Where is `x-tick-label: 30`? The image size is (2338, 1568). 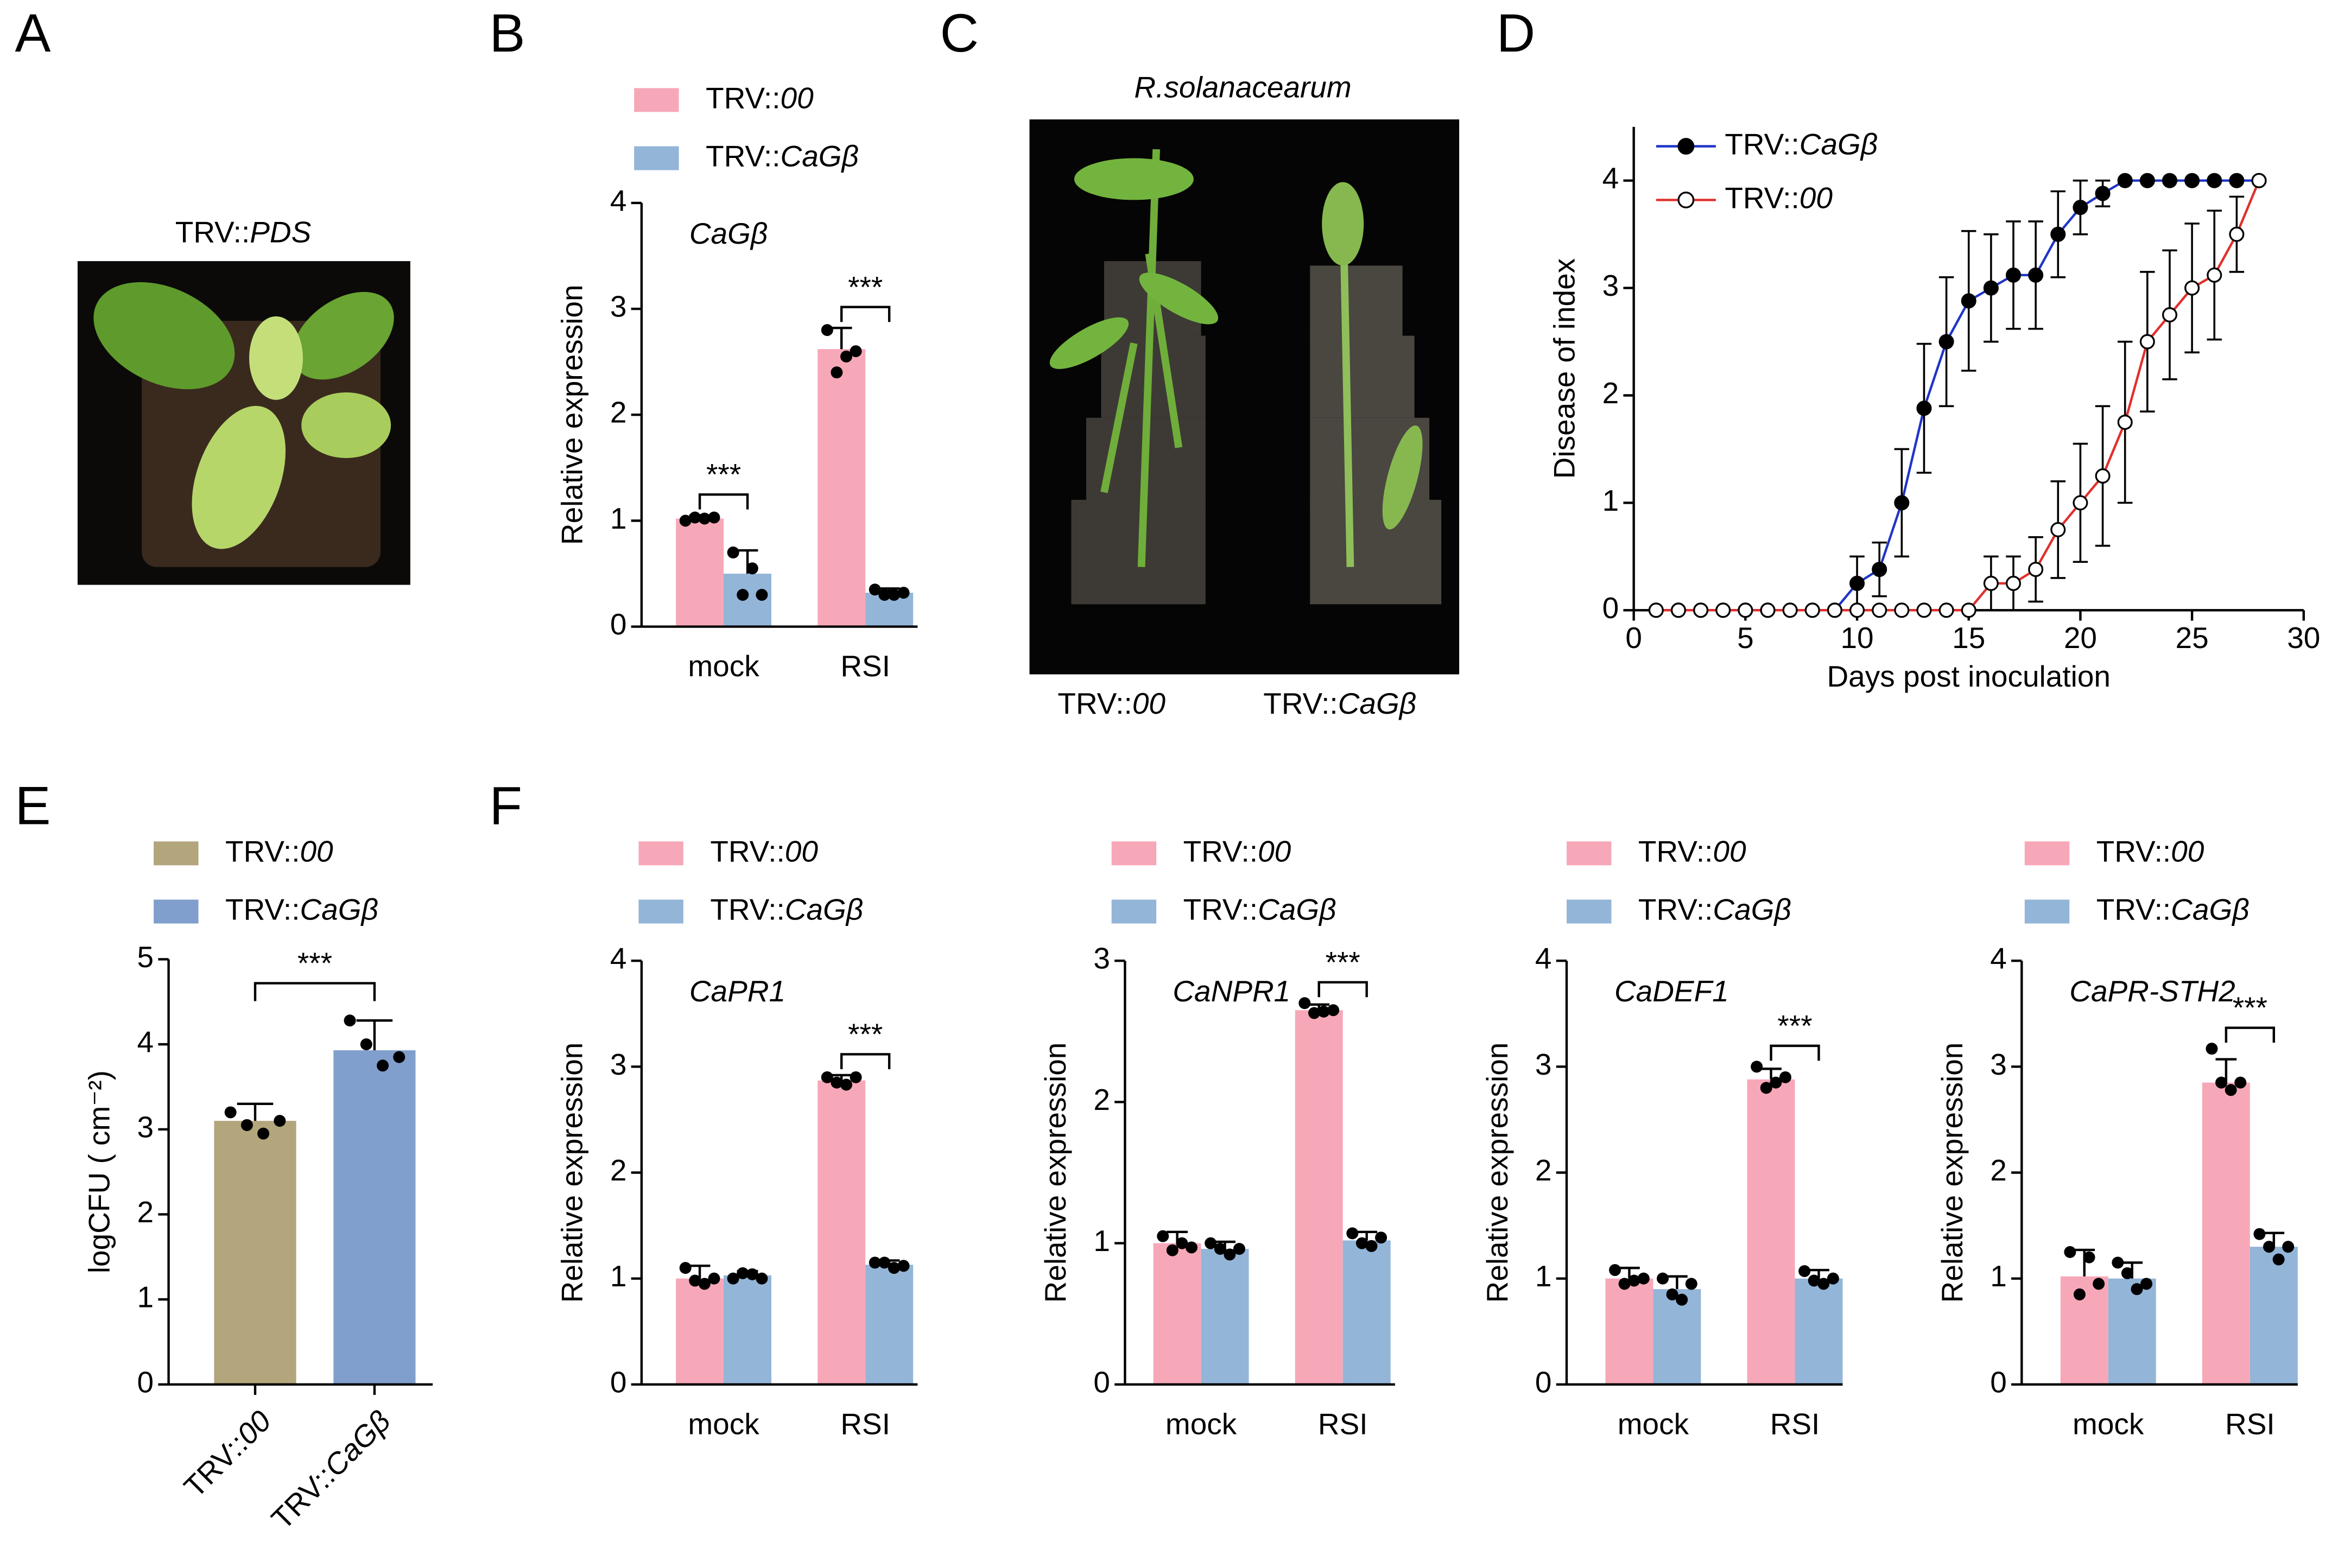
x-tick-label: 30 is located at coordinates (2303, 638).